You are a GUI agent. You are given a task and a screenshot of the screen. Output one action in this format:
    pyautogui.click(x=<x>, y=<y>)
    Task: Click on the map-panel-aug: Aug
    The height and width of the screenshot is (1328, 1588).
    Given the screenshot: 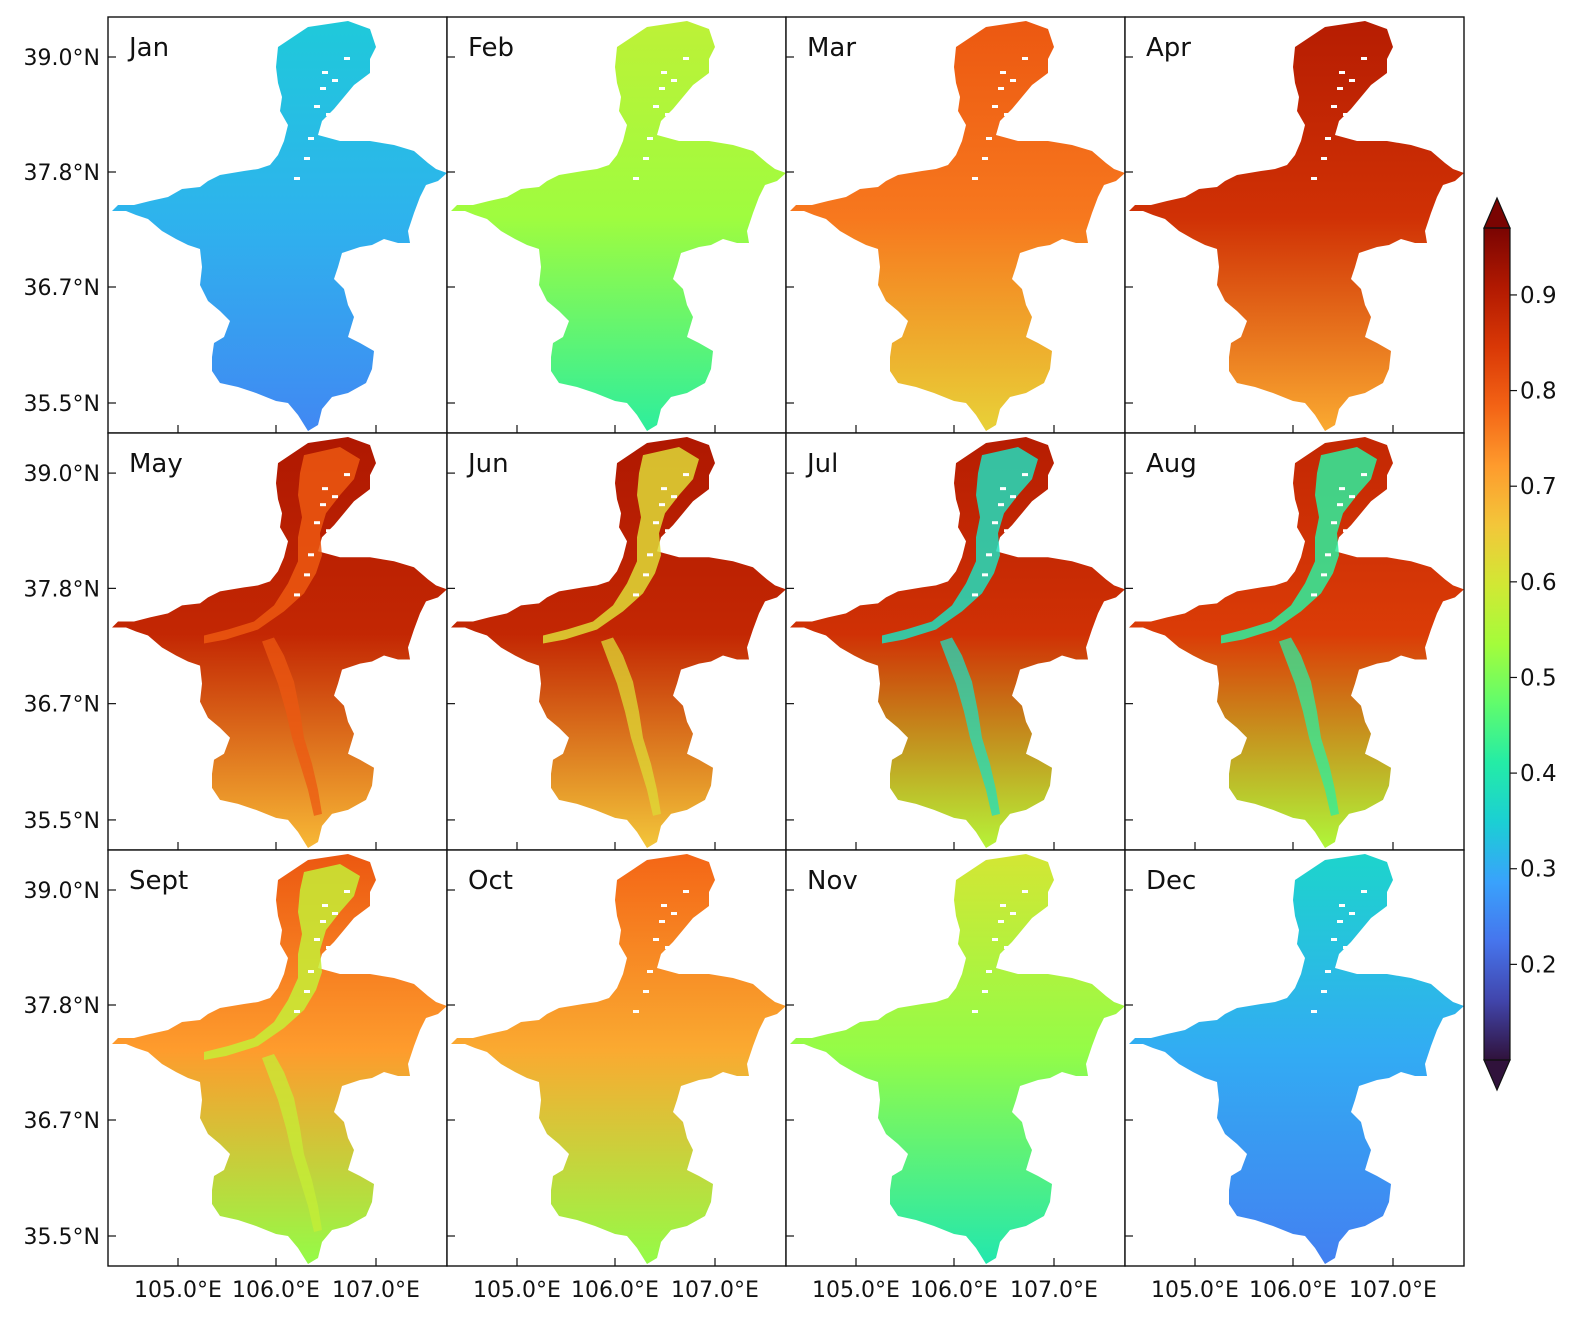 What is the action you would take?
    pyautogui.click(x=1294, y=641)
    